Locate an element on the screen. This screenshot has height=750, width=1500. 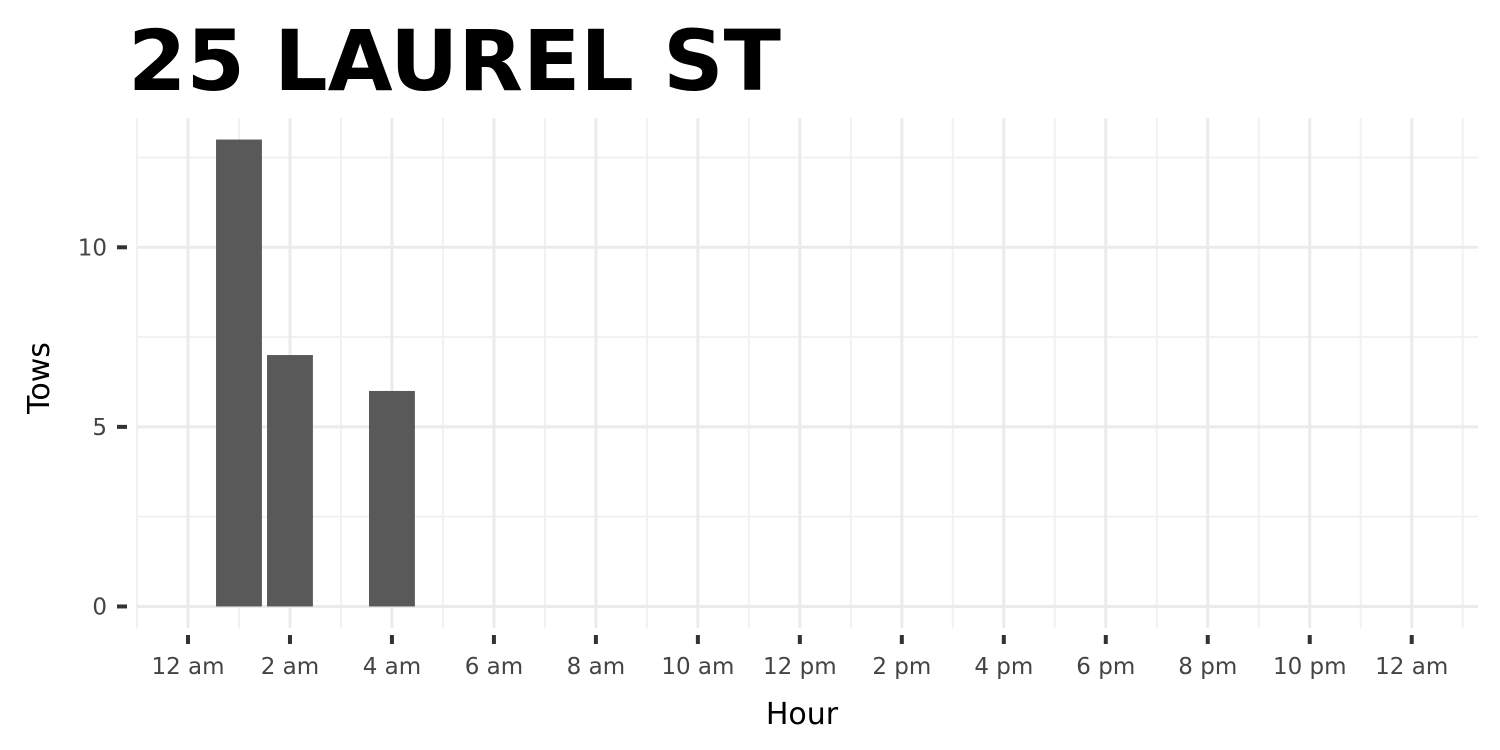
y-tick-label: 5 is located at coordinates (99, 428).